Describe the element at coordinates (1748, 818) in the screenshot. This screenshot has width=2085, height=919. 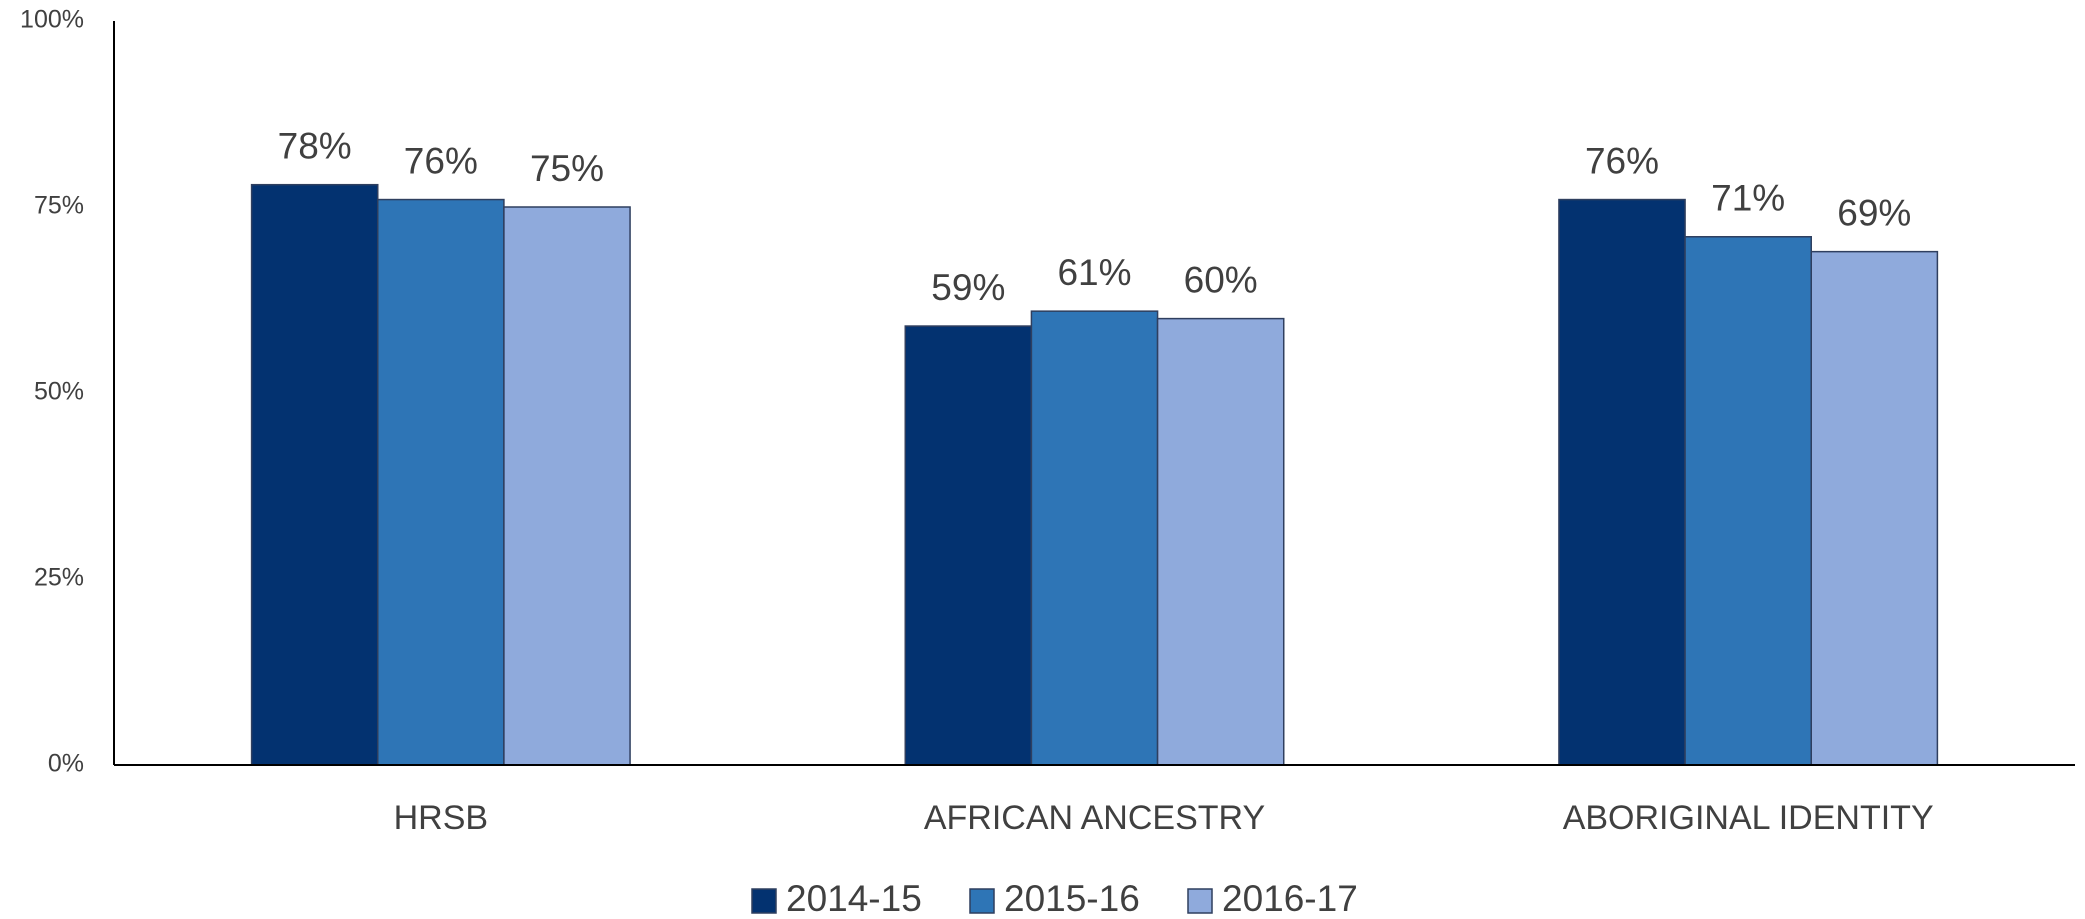
I see `x-tick-label: ABORIGINAL IDENTITY` at that location.